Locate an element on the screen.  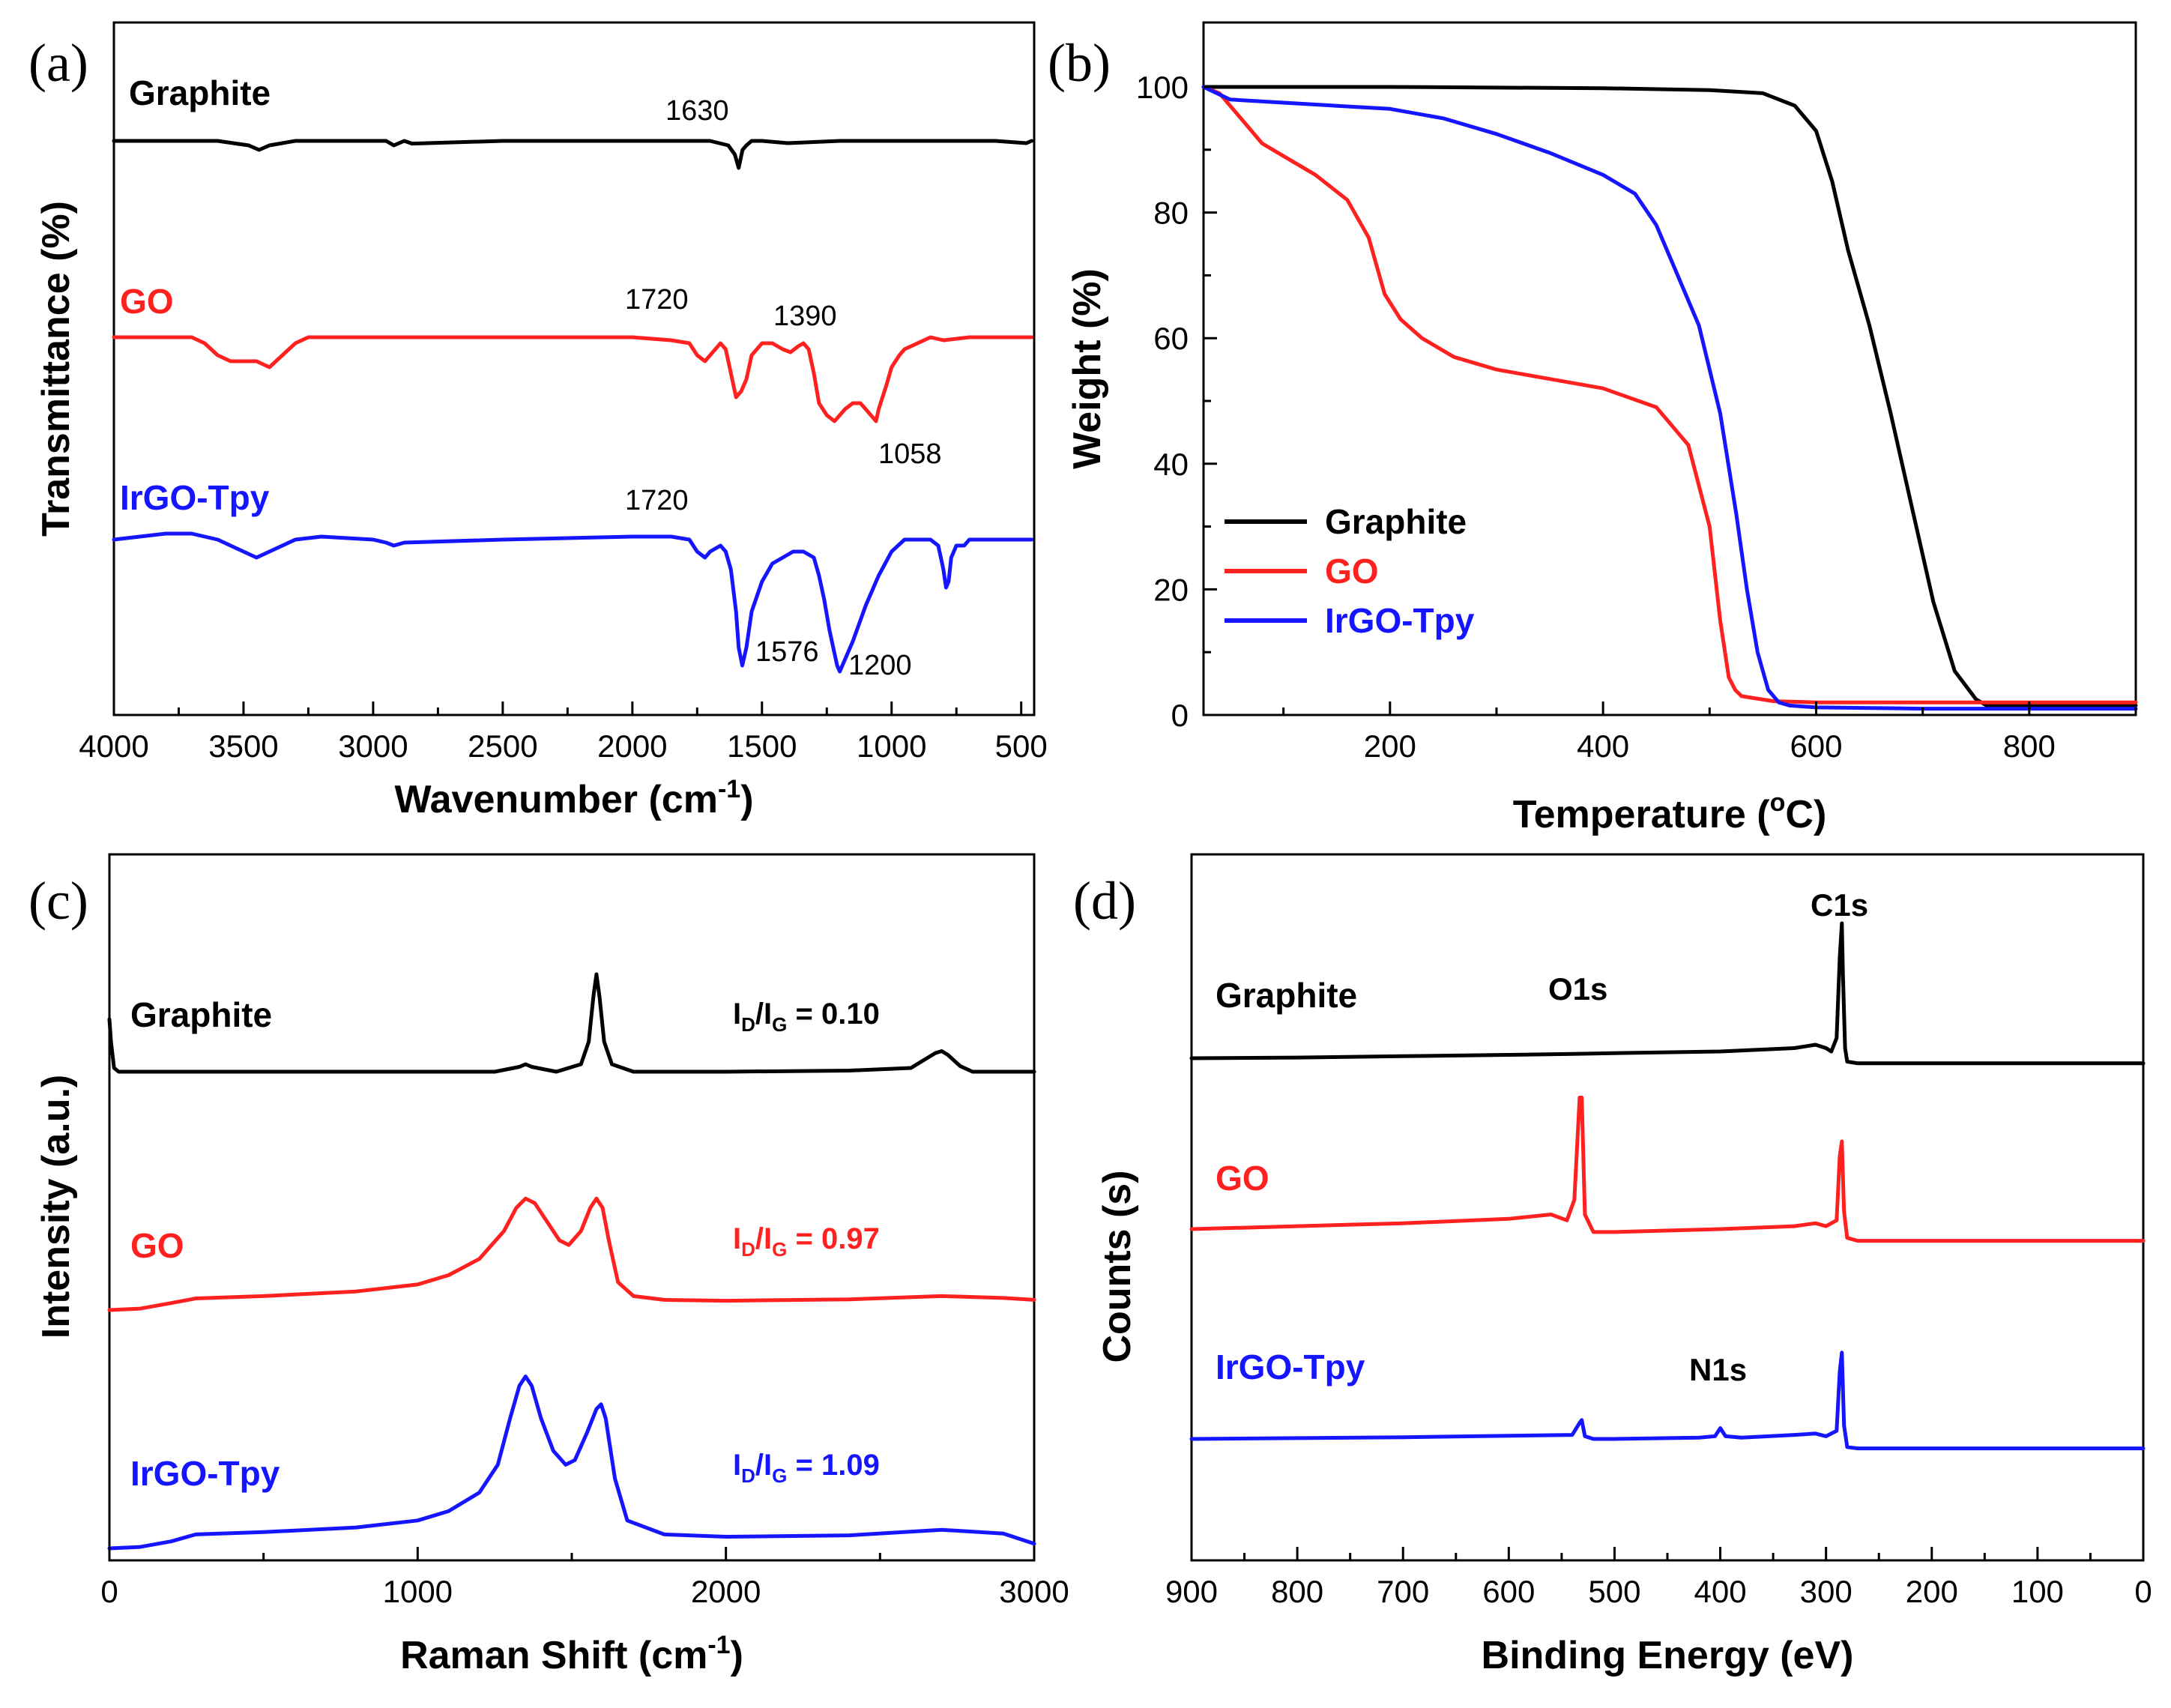
panel-b-x-ticks: 200 400 600 800 is located at coordinates (1709, 733).